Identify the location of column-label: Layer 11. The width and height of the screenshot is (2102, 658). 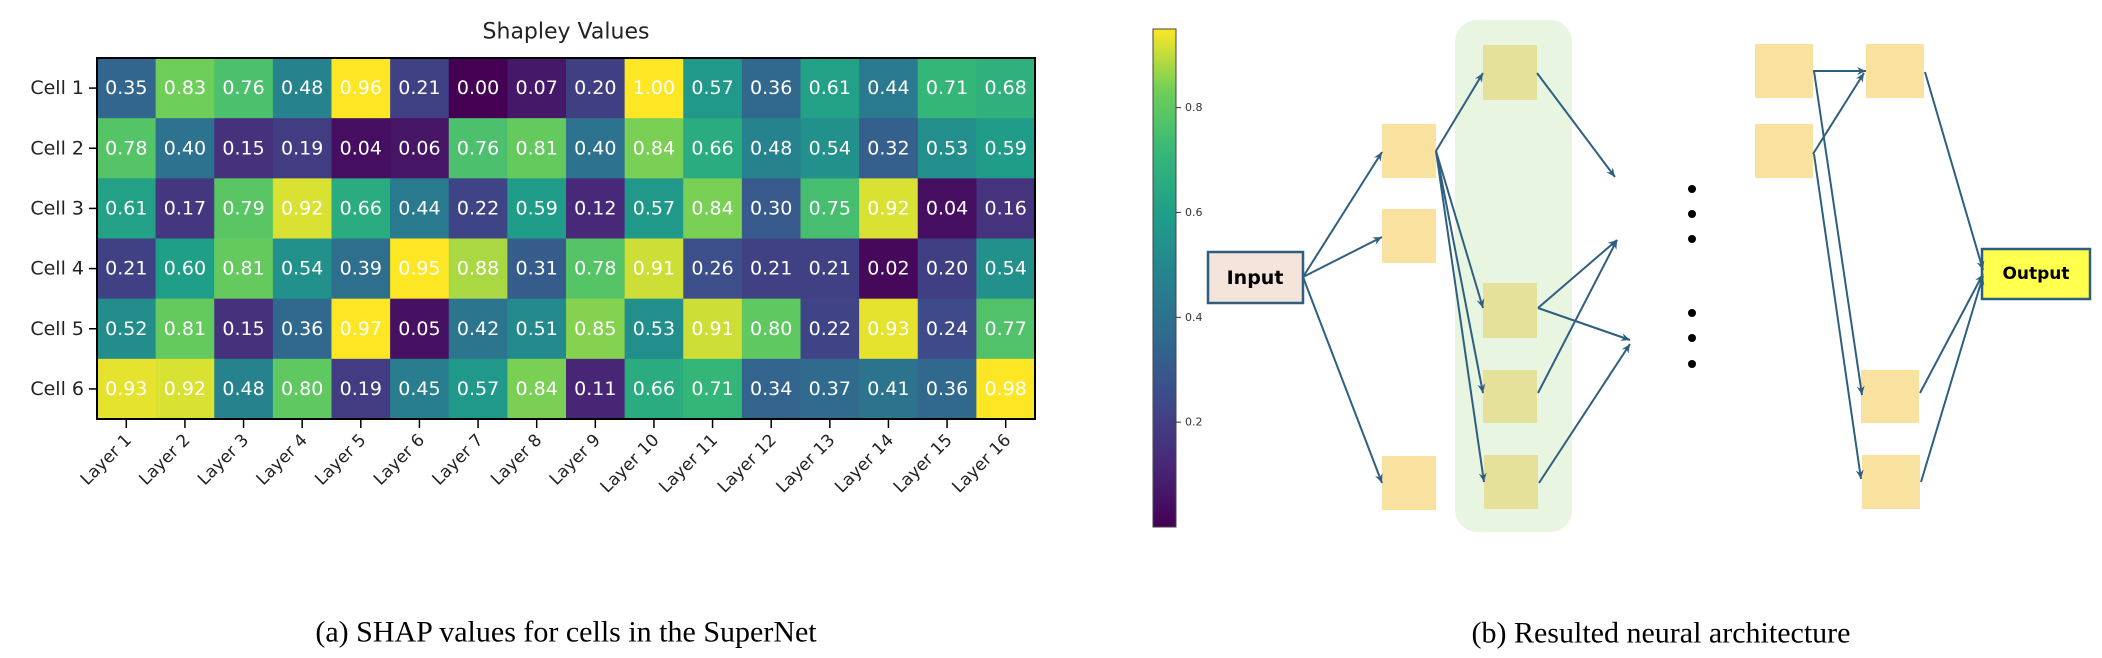
(688, 463).